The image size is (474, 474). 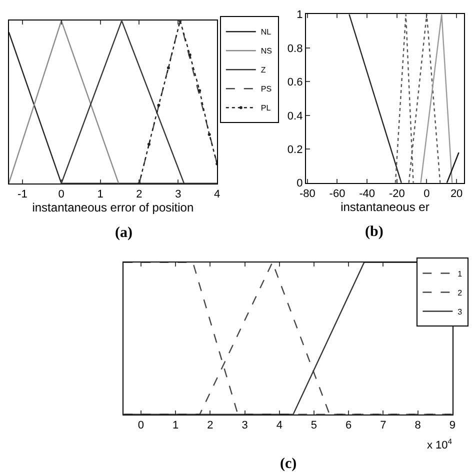 I want to click on legend-label: NL, so click(x=266, y=32).